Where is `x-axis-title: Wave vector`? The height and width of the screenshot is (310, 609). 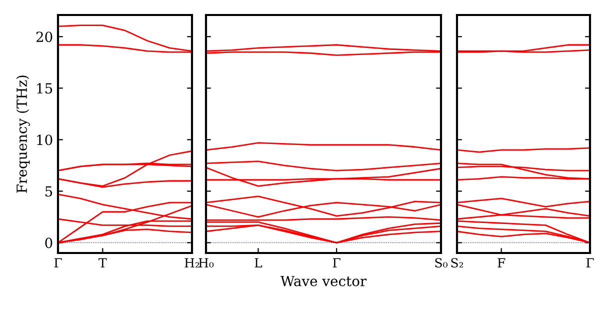
x-axis-title: Wave vector is located at coordinates (323, 281).